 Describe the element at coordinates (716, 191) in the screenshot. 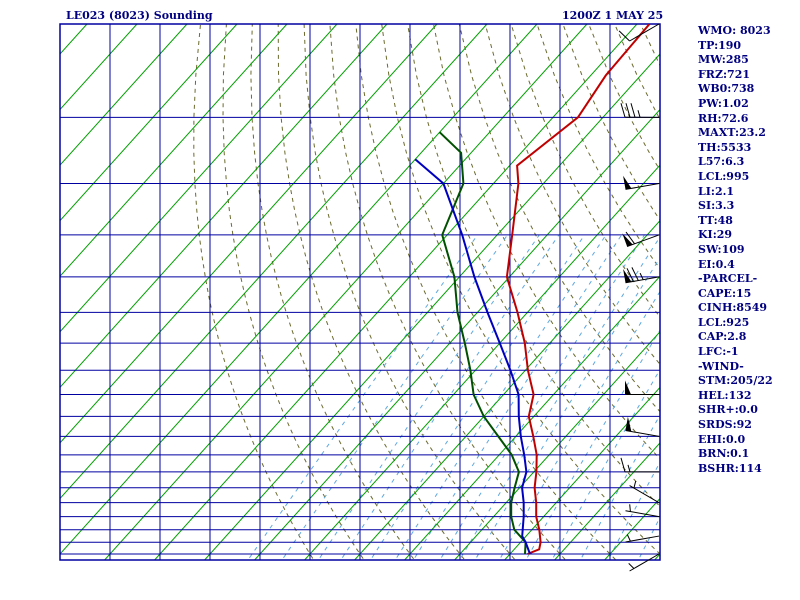

I see `index-line: LI:2.1` at that location.